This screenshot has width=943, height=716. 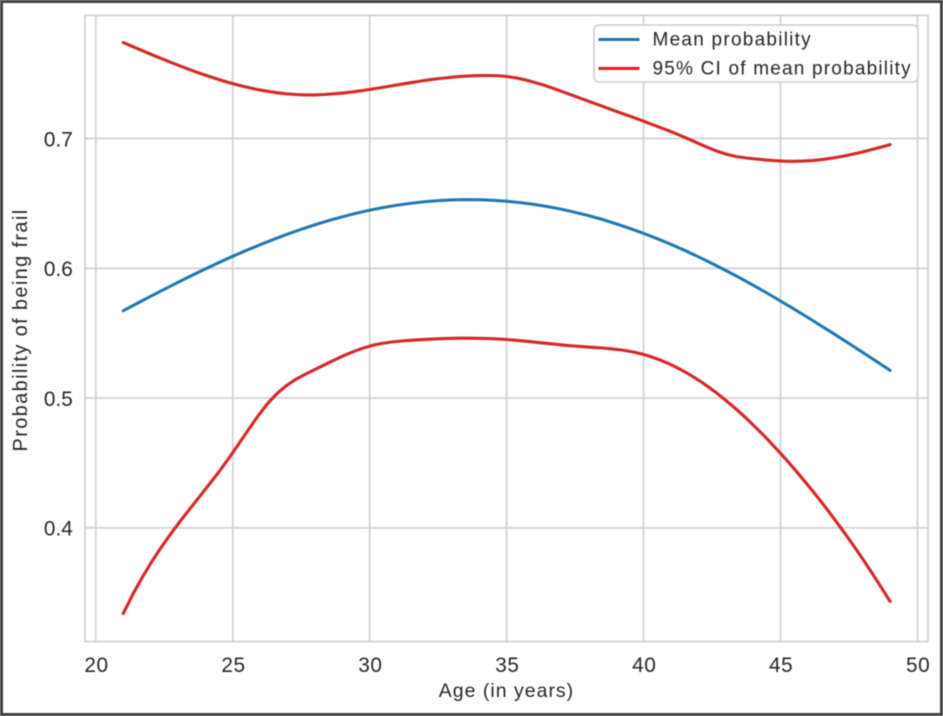 What do you see at coordinates (58, 139) in the screenshot?
I see `svg-text: 0.7` at bounding box center [58, 139].